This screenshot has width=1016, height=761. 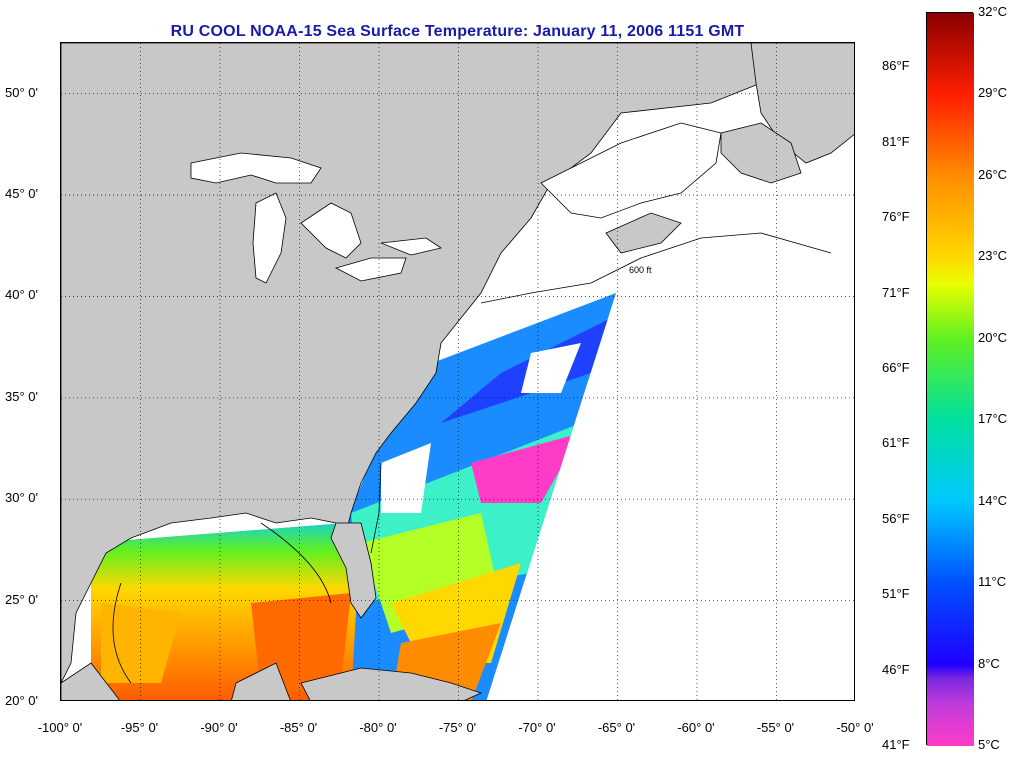 What do you see at coordinates (993, 11) in the screenshot?
I see `celsius-label: 32°C` at bounding box center [993, 11].